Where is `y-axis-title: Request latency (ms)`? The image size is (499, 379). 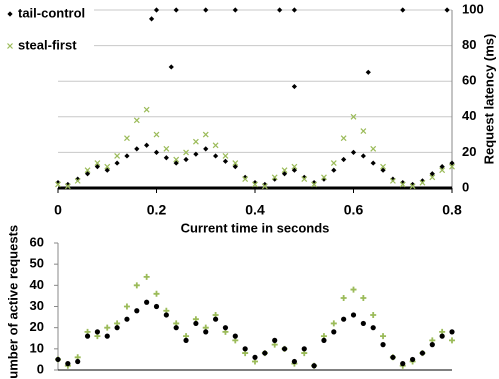 y-axis-title: Request latency (ms) is located at coordinates (488, 99).